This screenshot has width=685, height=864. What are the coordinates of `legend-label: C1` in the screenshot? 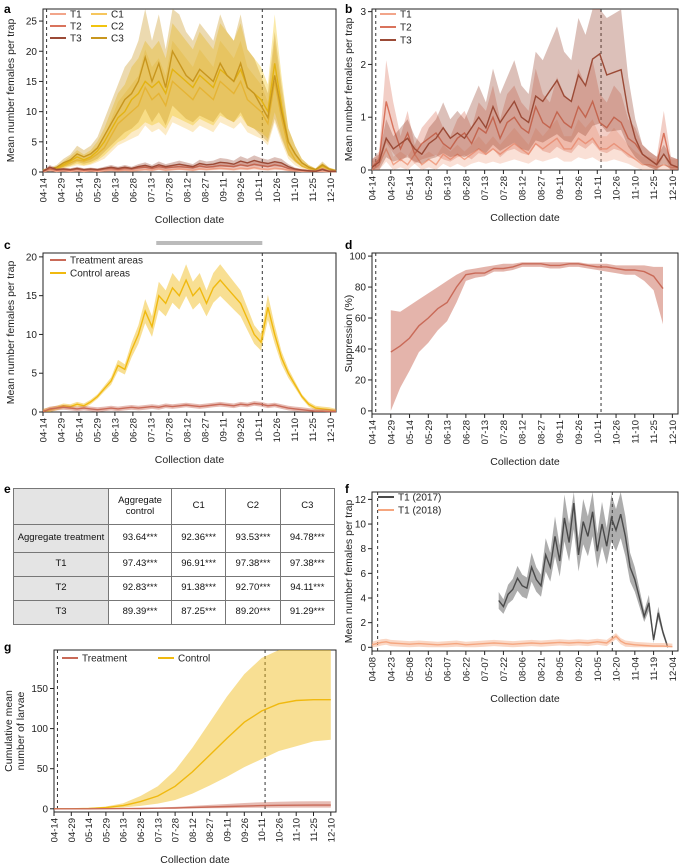 It's located at (117, 15).